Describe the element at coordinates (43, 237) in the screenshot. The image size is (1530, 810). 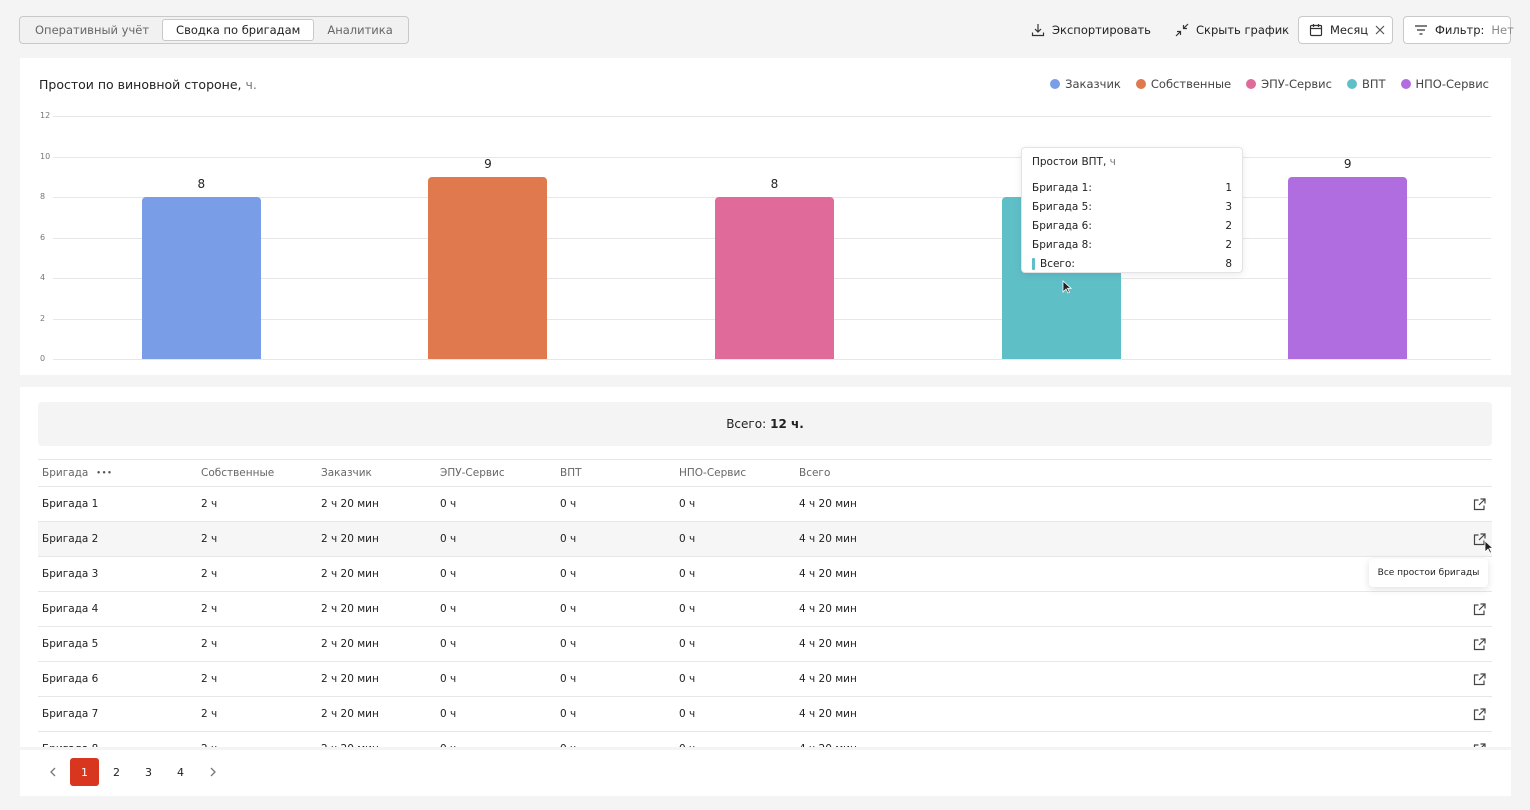
I see `y-tick-label: 6` at that location.